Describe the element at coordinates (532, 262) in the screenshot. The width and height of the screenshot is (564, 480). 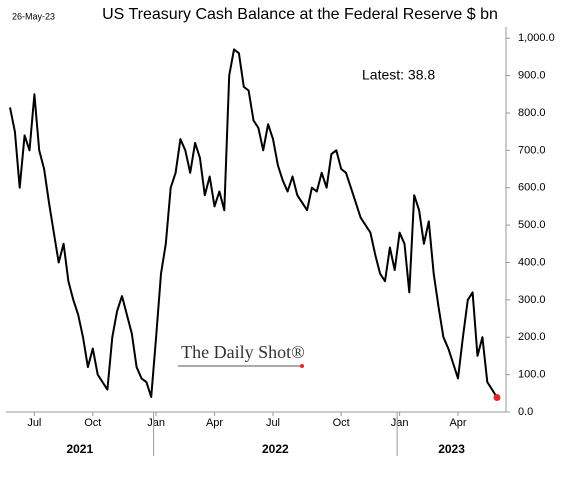
I see `y-tick-label: 400.0` at that location.